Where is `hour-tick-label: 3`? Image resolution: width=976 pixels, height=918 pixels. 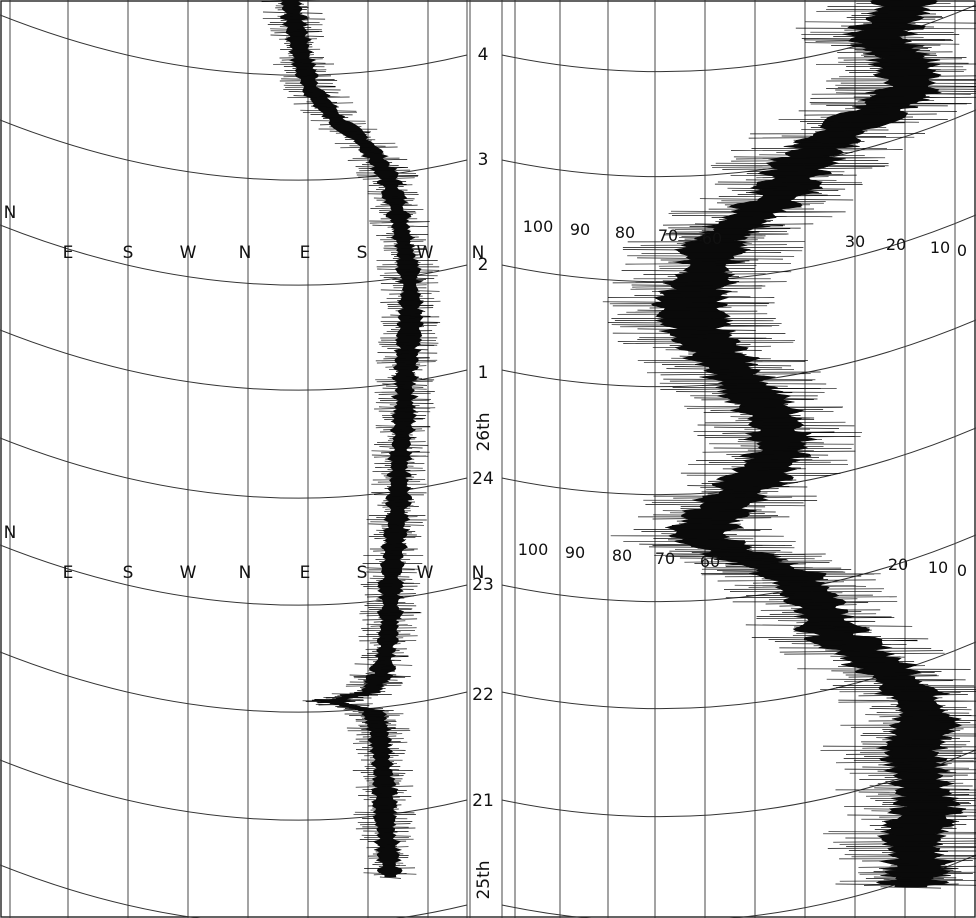
hour-tick-label: 3 is located at coordinates (483, 160).